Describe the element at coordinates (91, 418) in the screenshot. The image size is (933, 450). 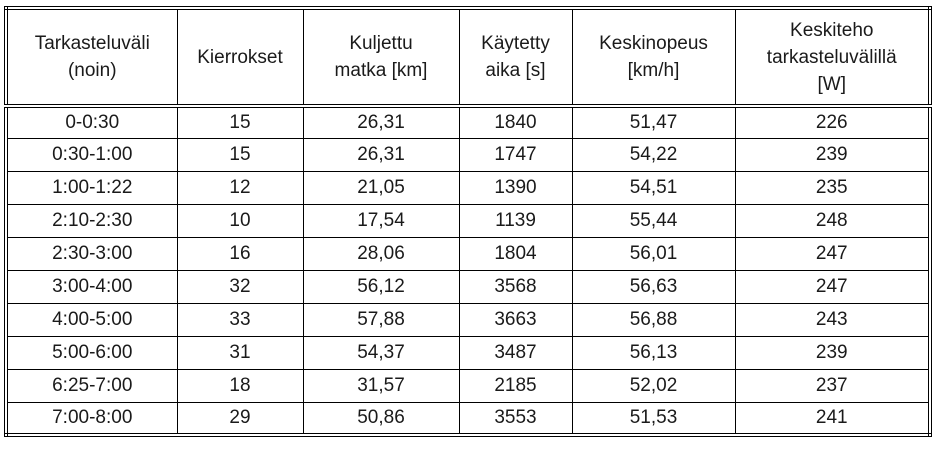
I see `table-cell: 7:00-8:00` at that location.